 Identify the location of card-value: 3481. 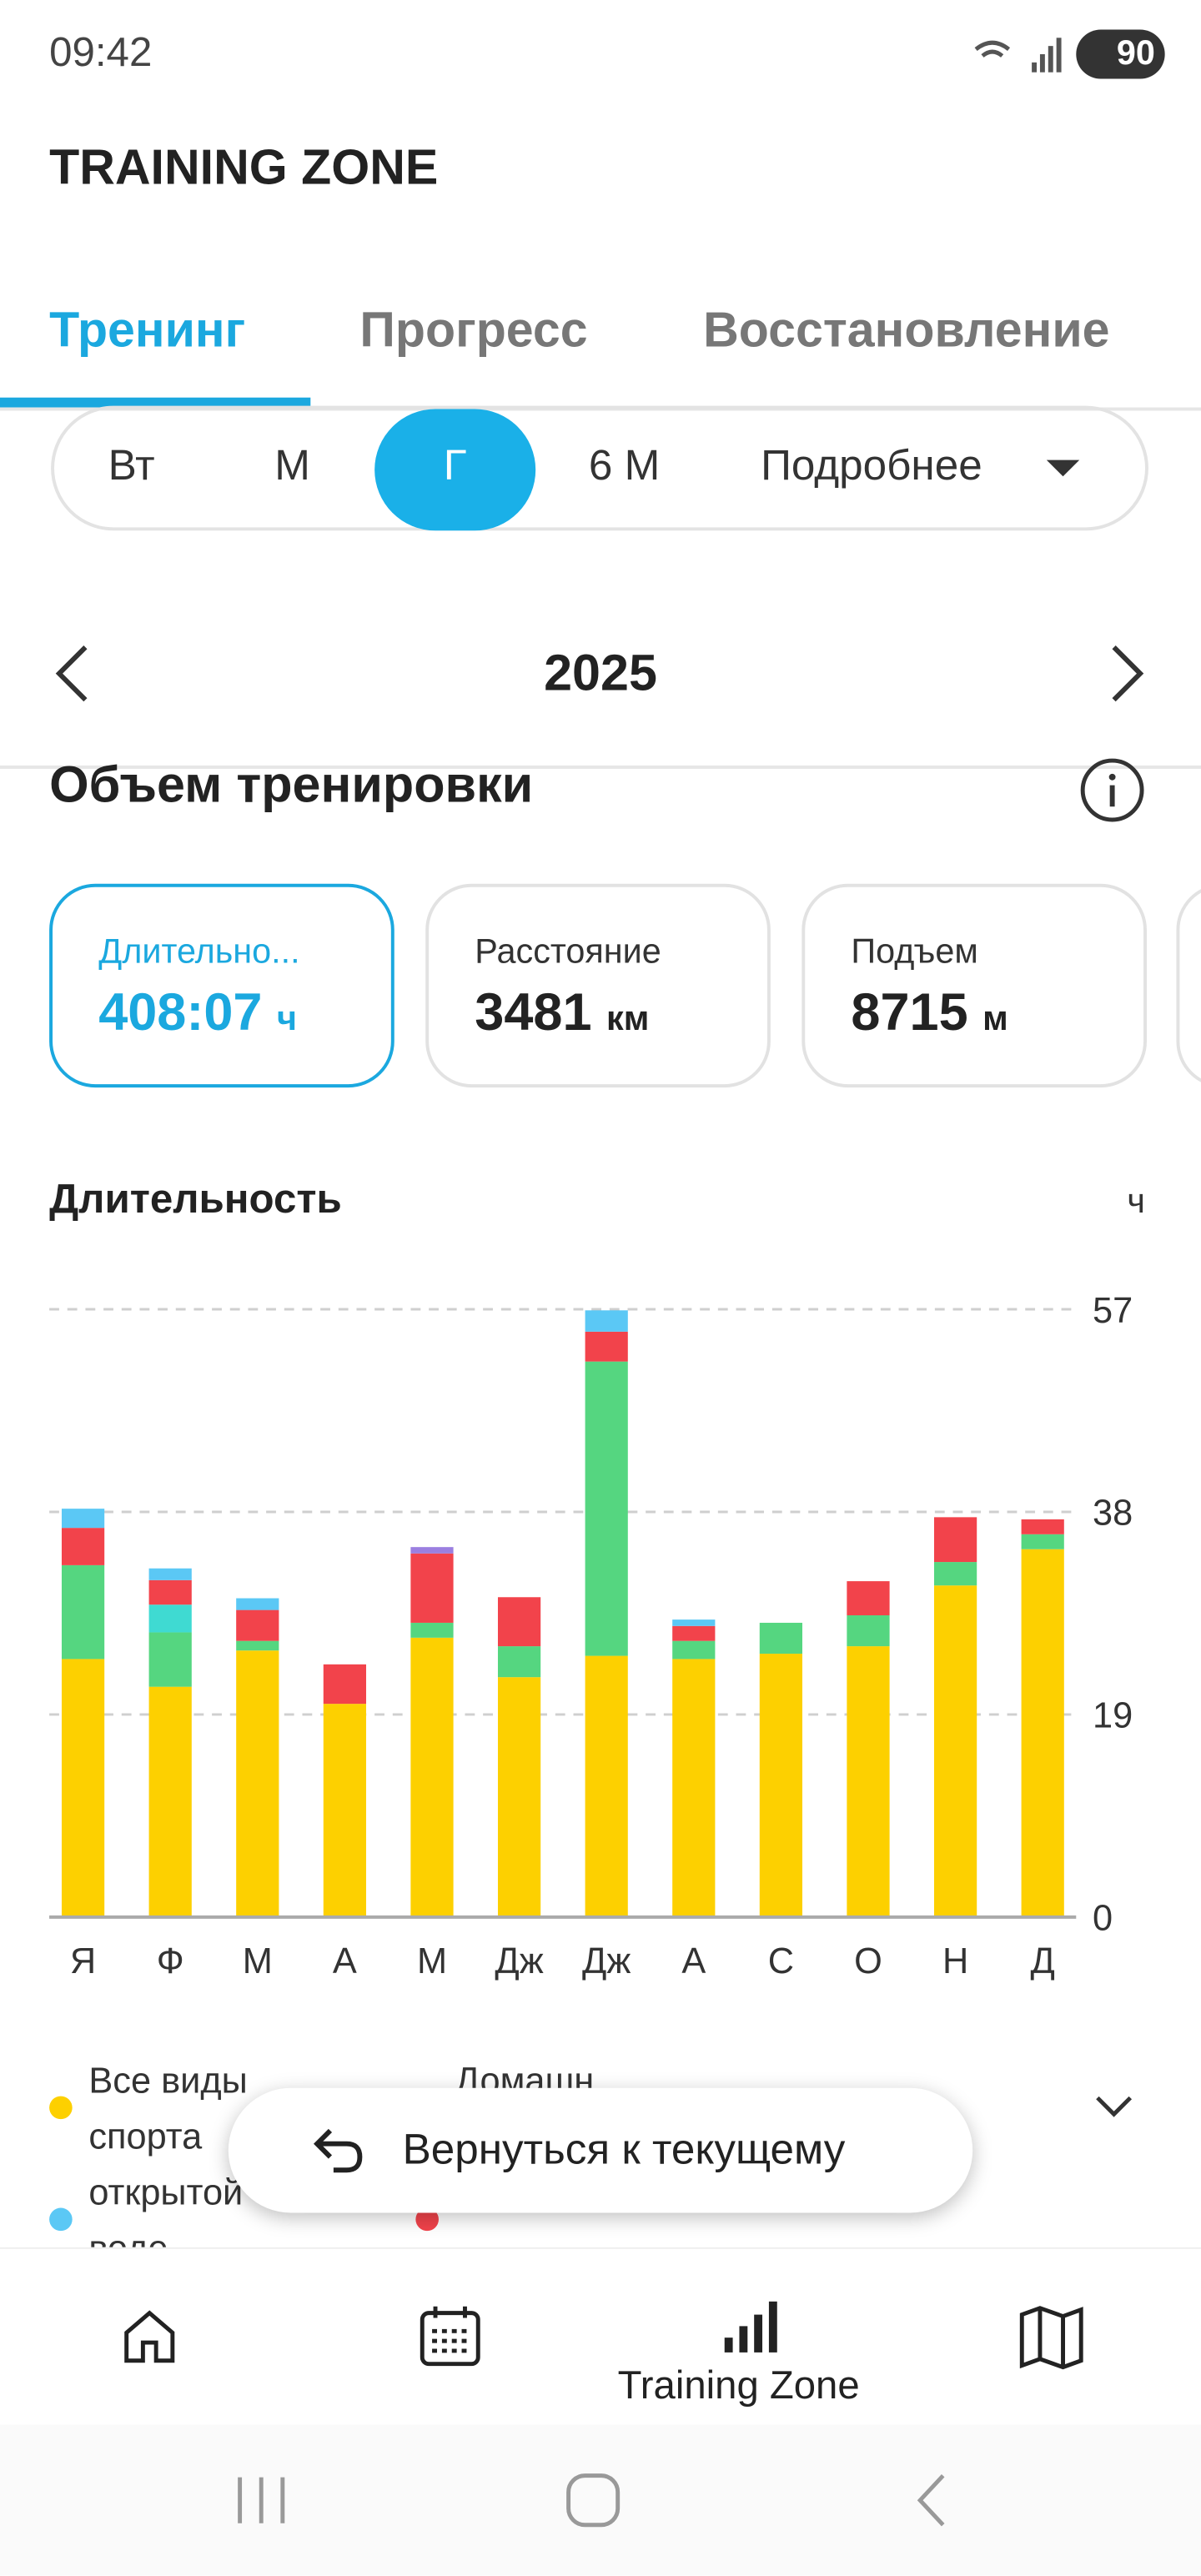
(533, 1012).